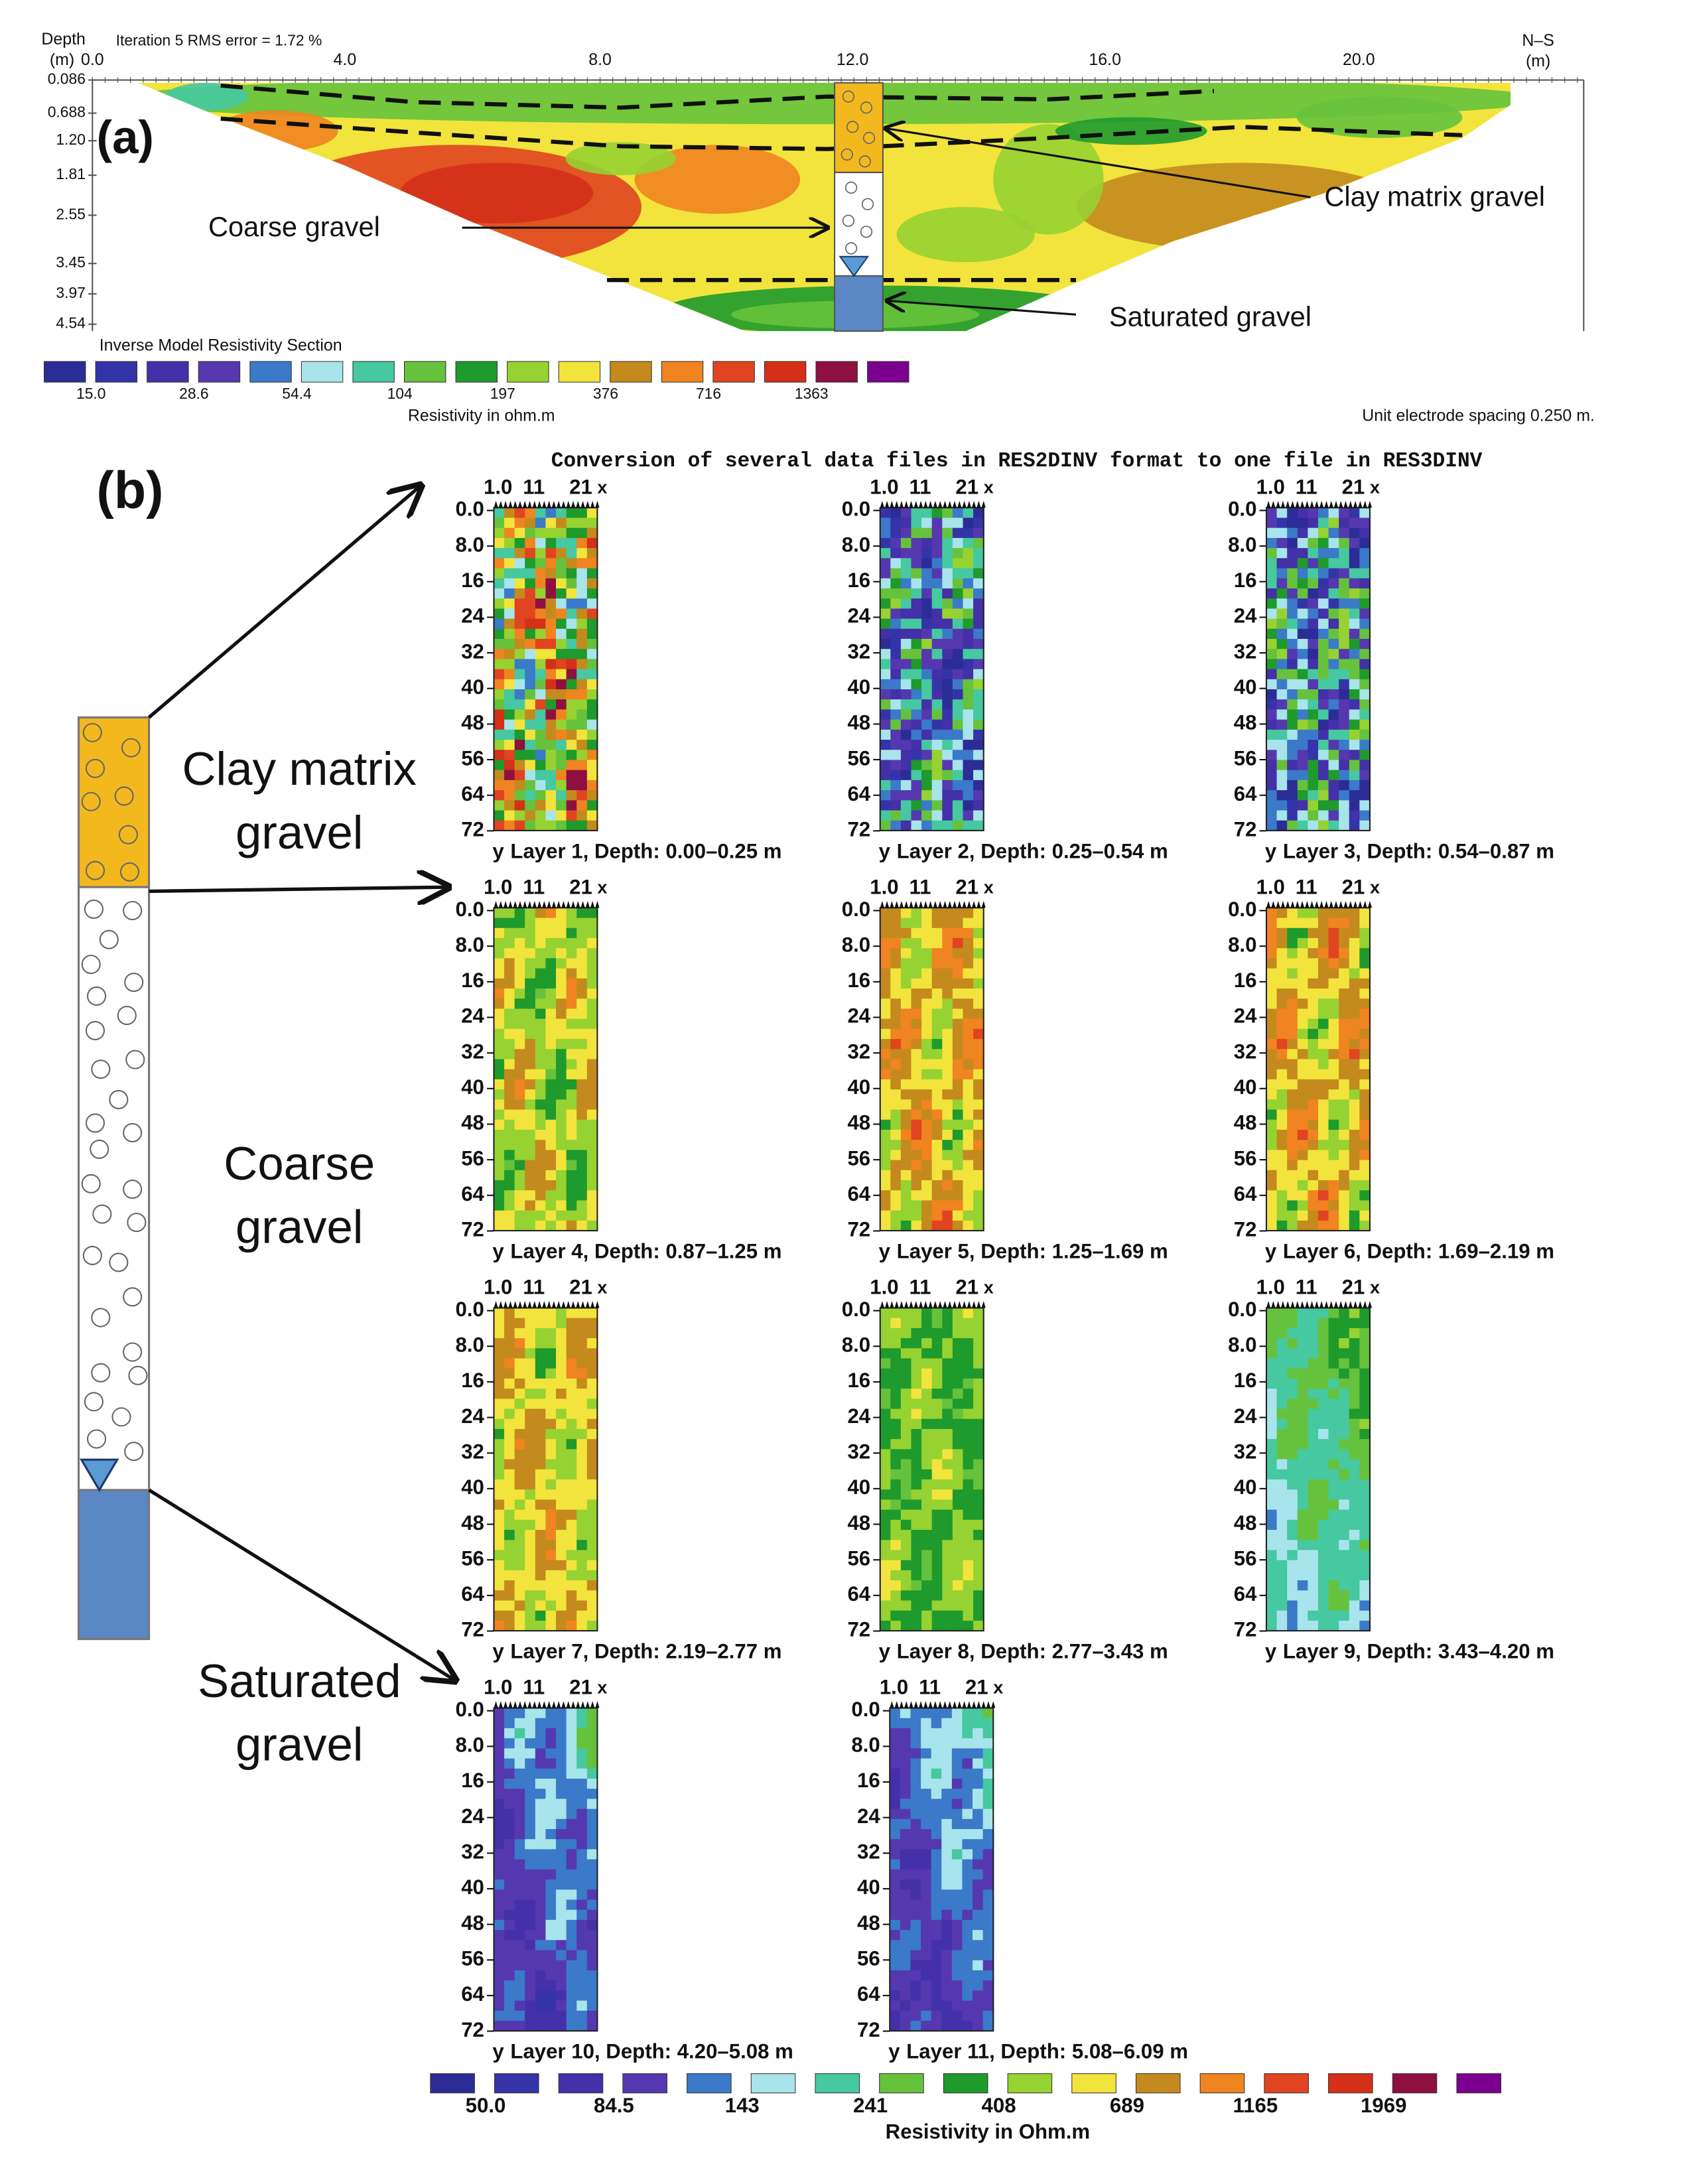  What do you see at coordinates (977, 1688) in the screenshot?
I see `x-tick-label: 21` at bounding box center [977, 1688].